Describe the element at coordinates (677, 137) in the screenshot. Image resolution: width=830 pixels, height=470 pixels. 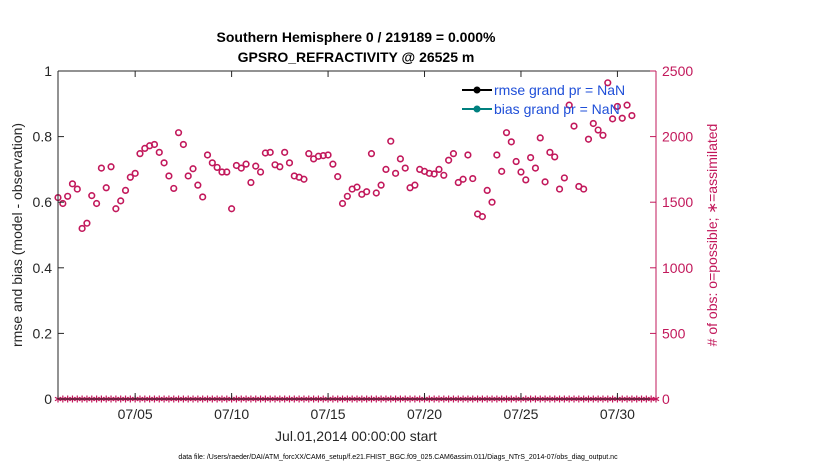
I see `y2-tick-label: 2000` at that location.